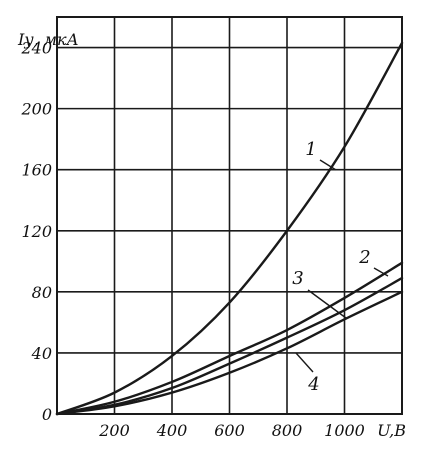 The image size is (426, 454). Describe the element at coordinates (328, 165) in the screenshot. I see `series-1-leader` at that location.